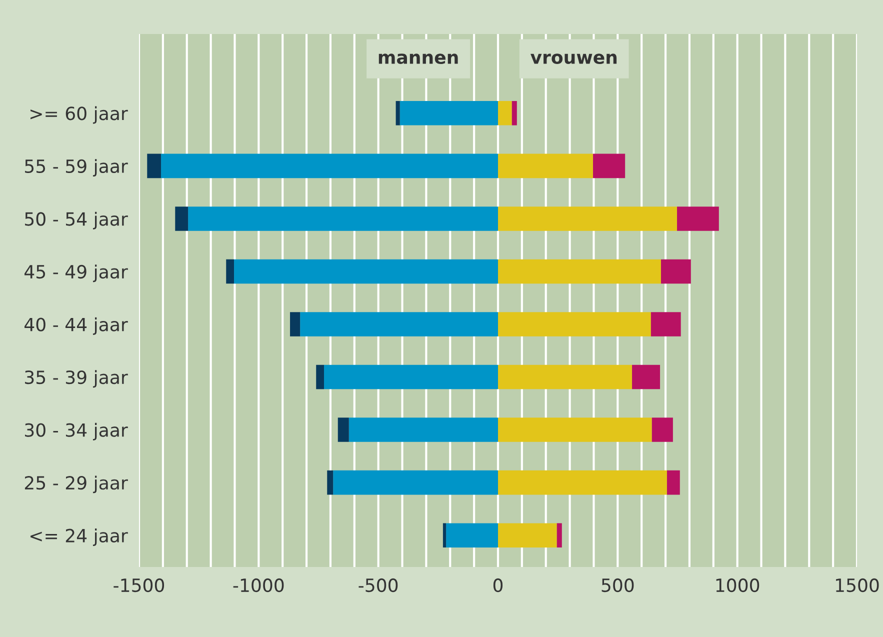  Describe the element at coordinates (498, 585) in the screenshot. I see `x-tick-label: 0` at that location.